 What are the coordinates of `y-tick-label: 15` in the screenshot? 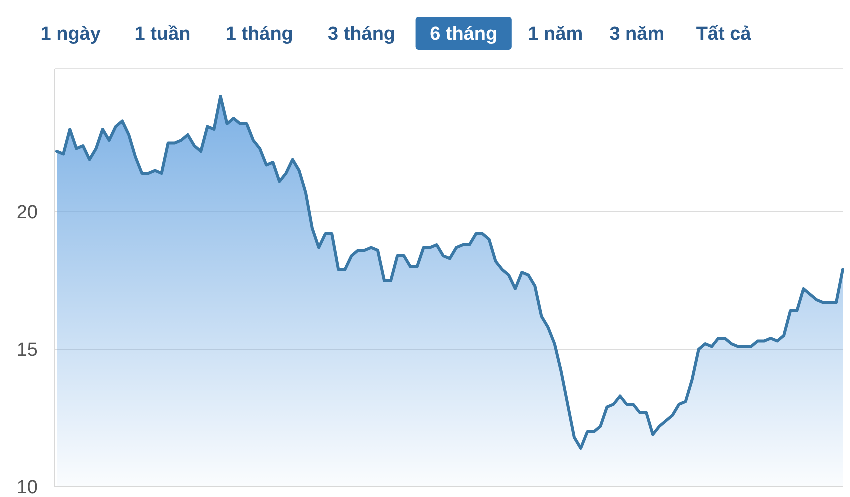 It's located at (27, 351).